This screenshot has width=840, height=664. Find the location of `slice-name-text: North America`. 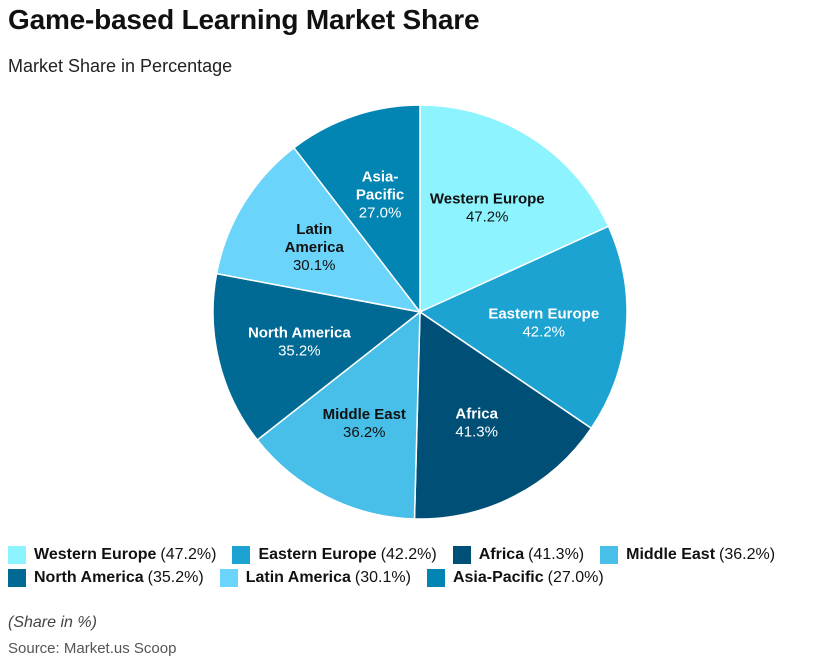

slice-name-text: North America is located at coordinates (299, 333).